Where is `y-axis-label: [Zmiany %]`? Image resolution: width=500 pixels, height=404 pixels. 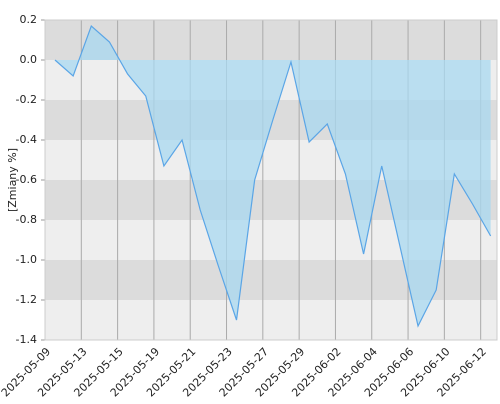
y-axis-label: [Zmiany %] is located at coordinates (12, 180).